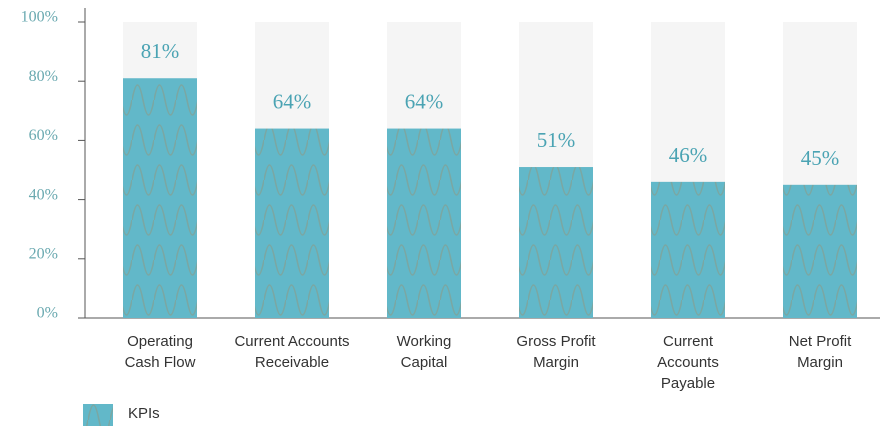 The image size is (880, 428). I want to click on x-tick-label: Operating Cash Flow, so click(160, 352).